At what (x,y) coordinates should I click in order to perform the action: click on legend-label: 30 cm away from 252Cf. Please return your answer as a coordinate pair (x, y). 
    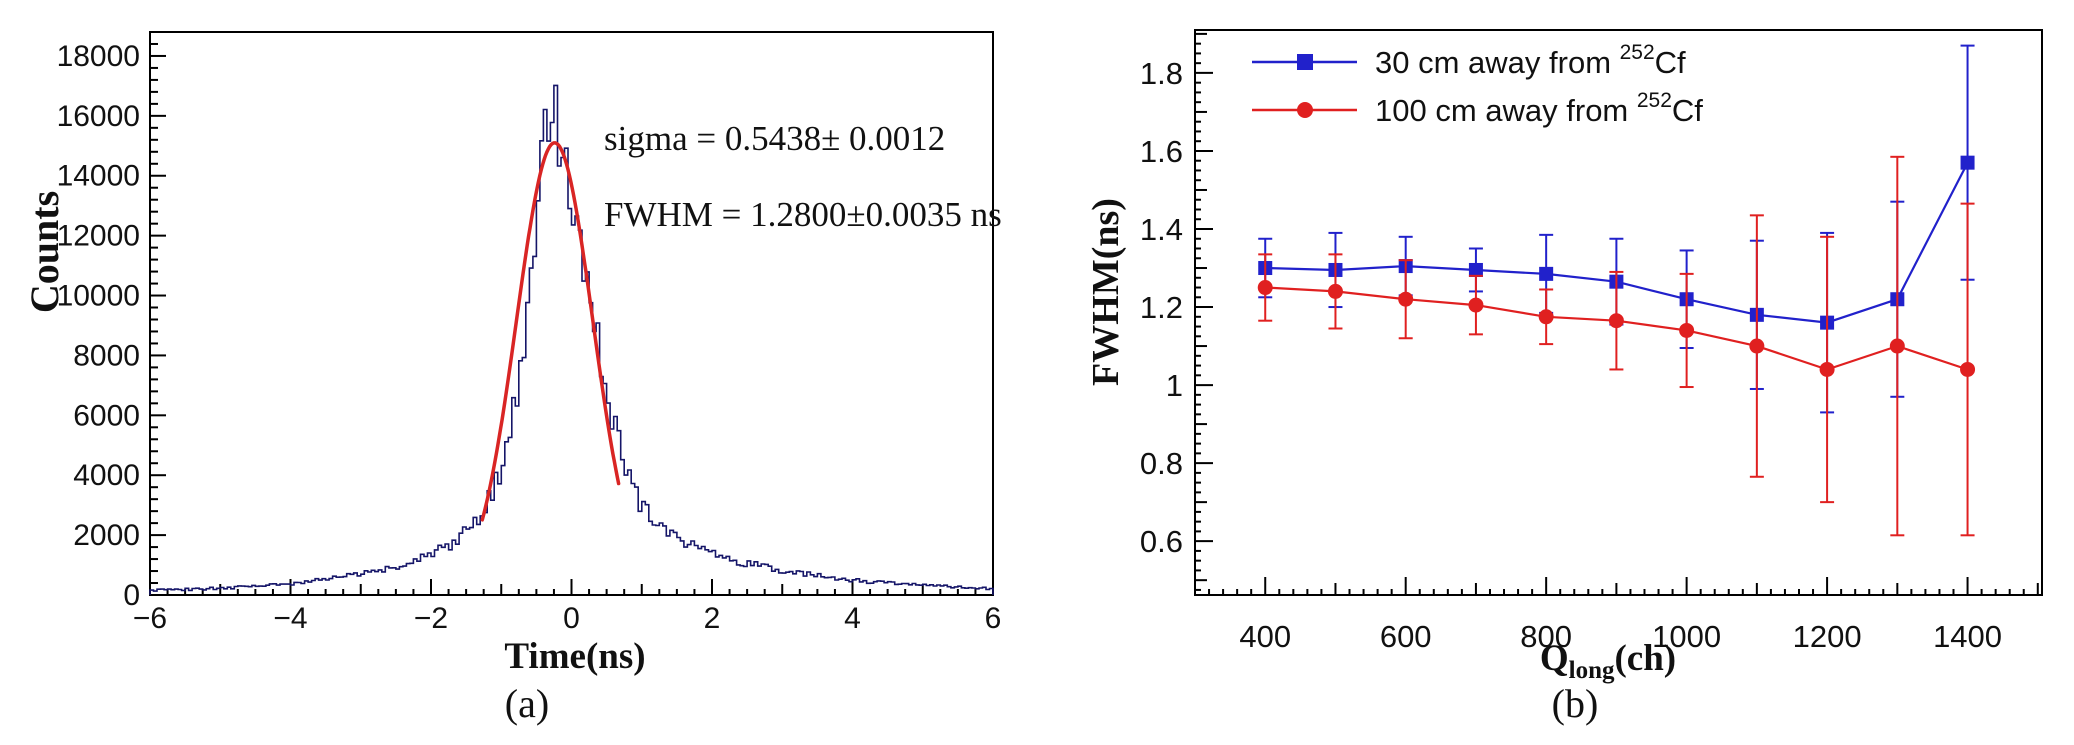
    Looking at the image, I should click on (1530, 60).